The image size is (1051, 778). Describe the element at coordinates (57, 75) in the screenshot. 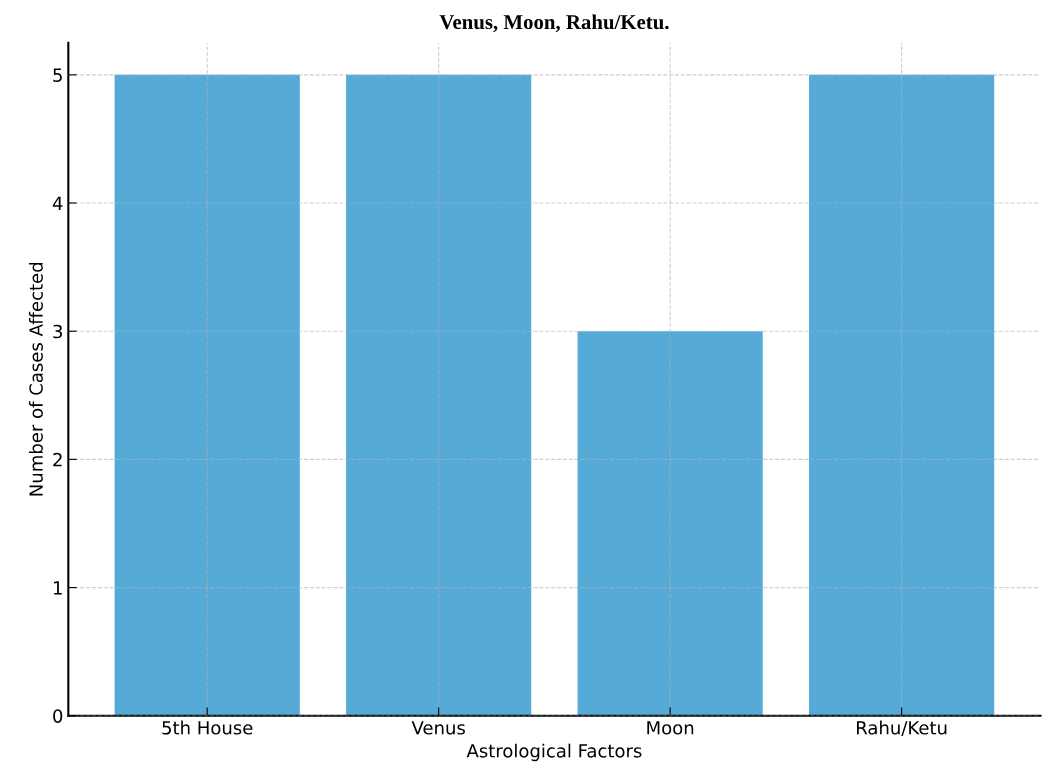

I see `y-tick-label: 5` at that location.